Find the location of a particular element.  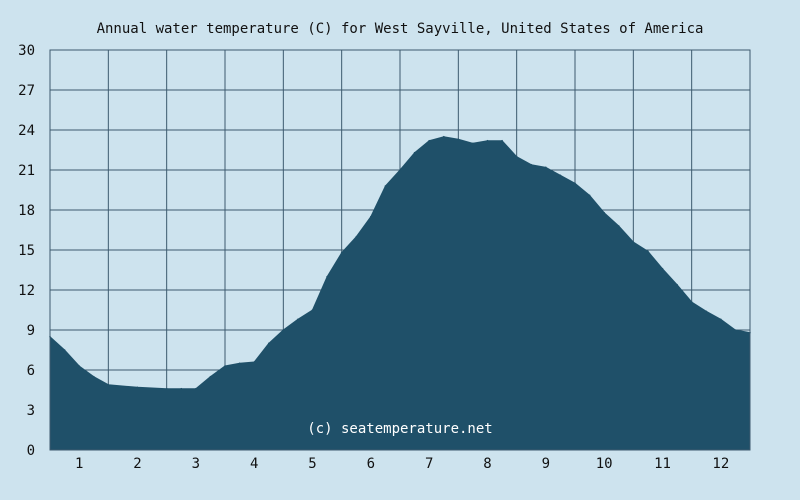

x-tick-label: 6 is located at coordinates (371, 464).